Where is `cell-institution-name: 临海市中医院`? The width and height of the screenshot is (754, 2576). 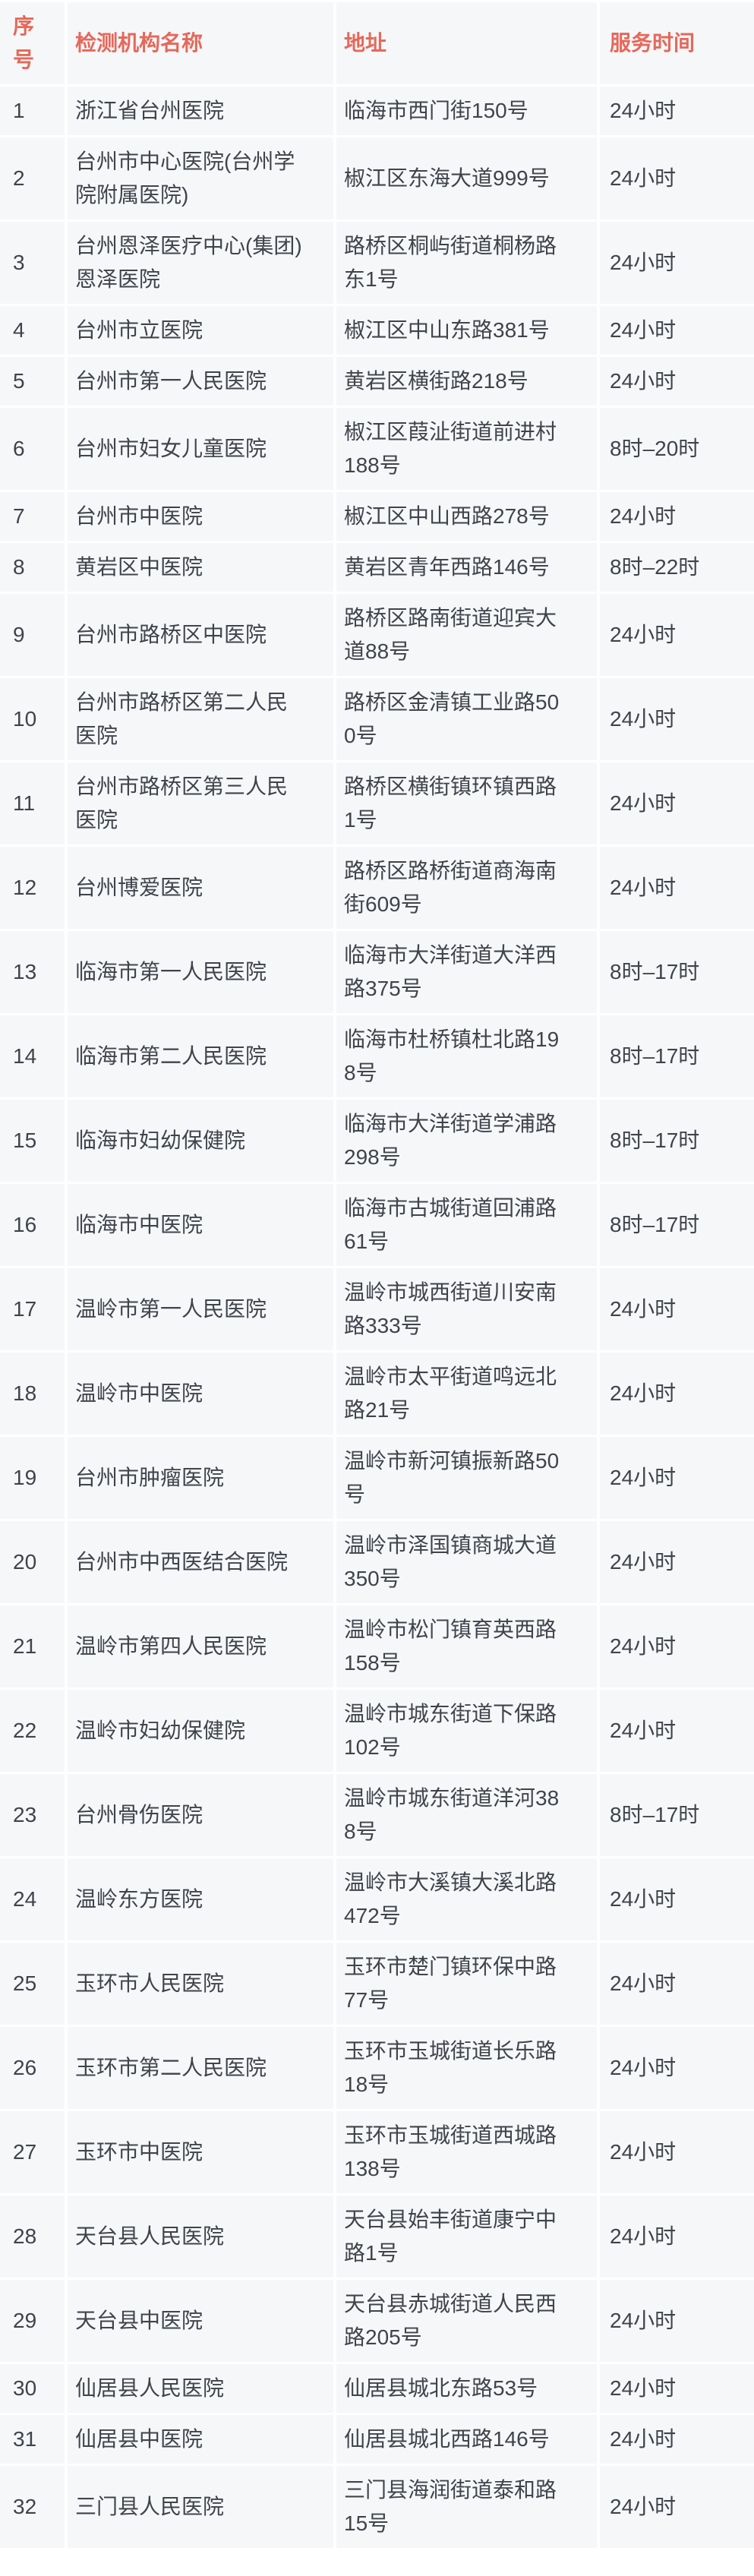
cell-institution-name: 临海市中医院 is located at coordinates (200, 1225).